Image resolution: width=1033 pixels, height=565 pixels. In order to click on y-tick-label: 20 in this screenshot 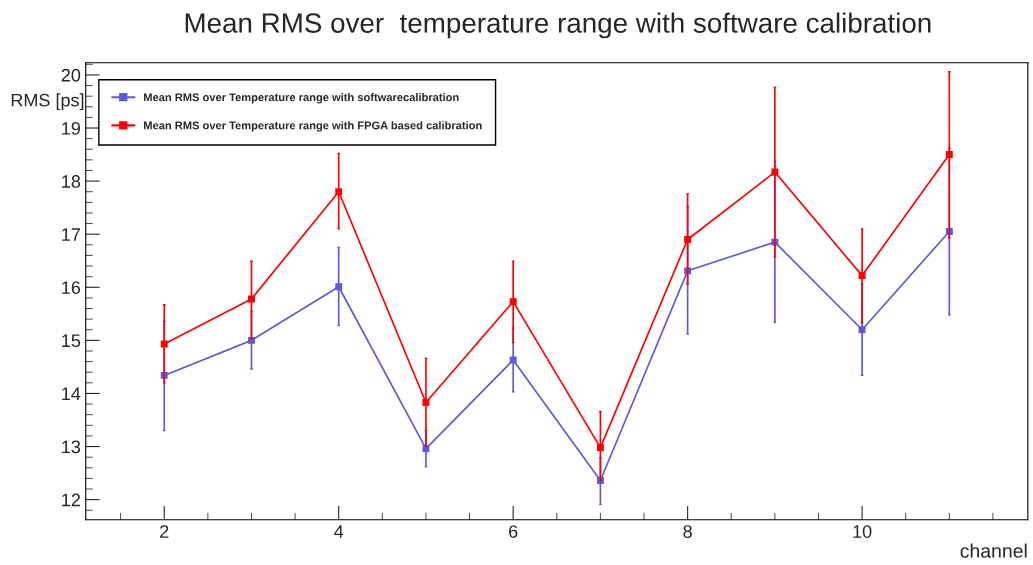, I will do `click(71, 75)`.